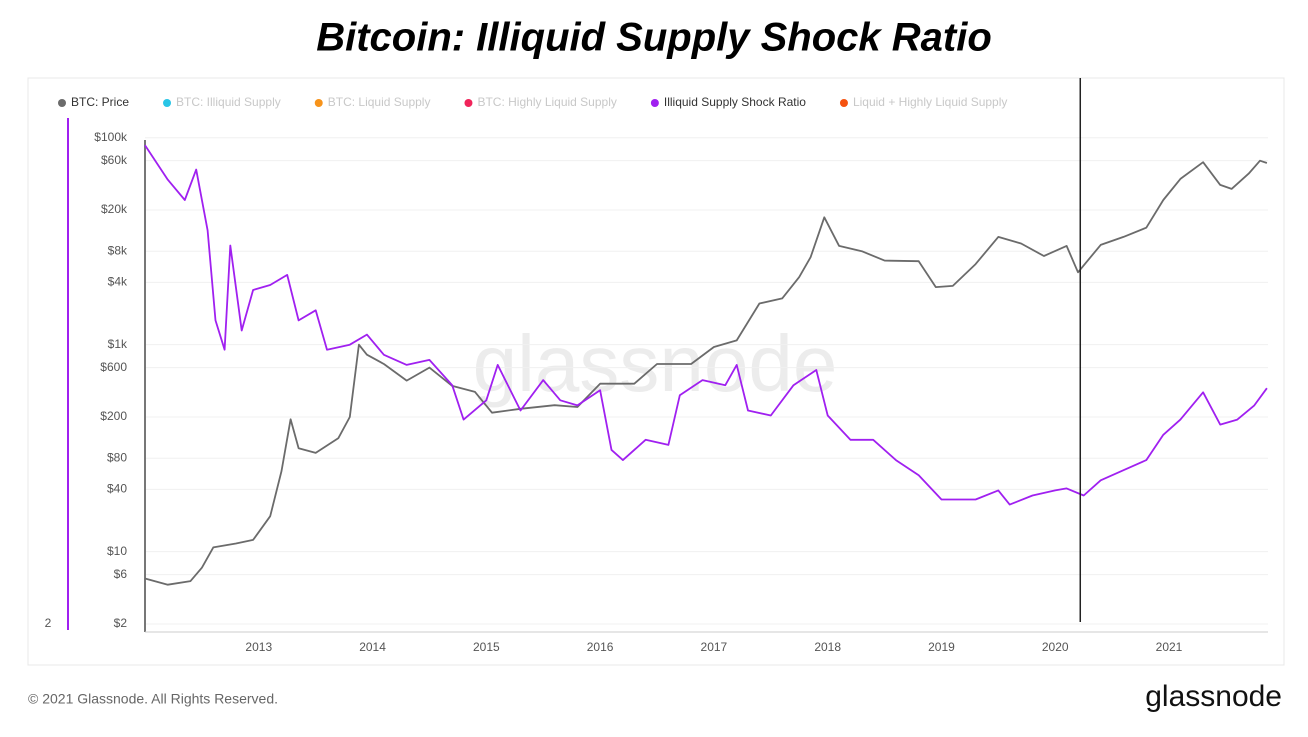  What do you see at coordinates (113, 367) in the screenshot?
I see `y-tick-label: $600` at bounding box center [113, 367].